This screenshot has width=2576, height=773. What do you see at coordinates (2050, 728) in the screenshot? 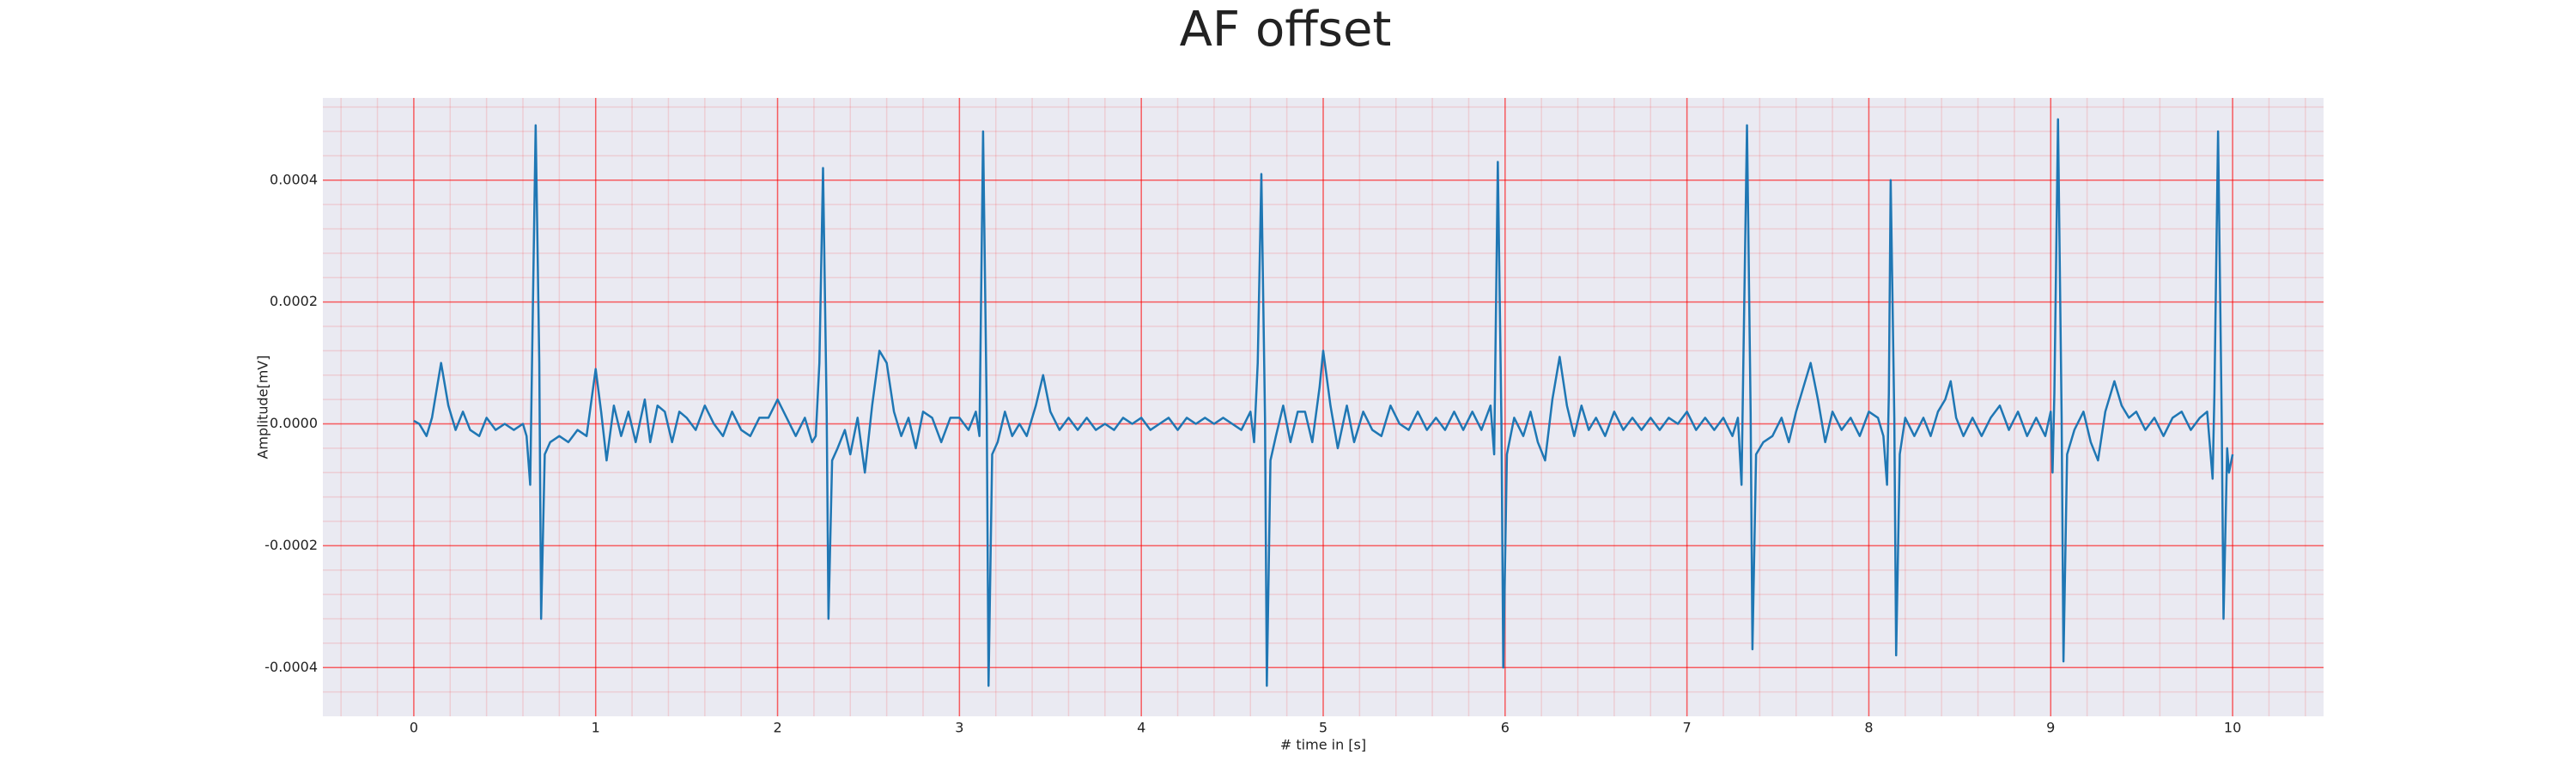
I see `x-tick-label: 9` at bounding box center [2050, 728].